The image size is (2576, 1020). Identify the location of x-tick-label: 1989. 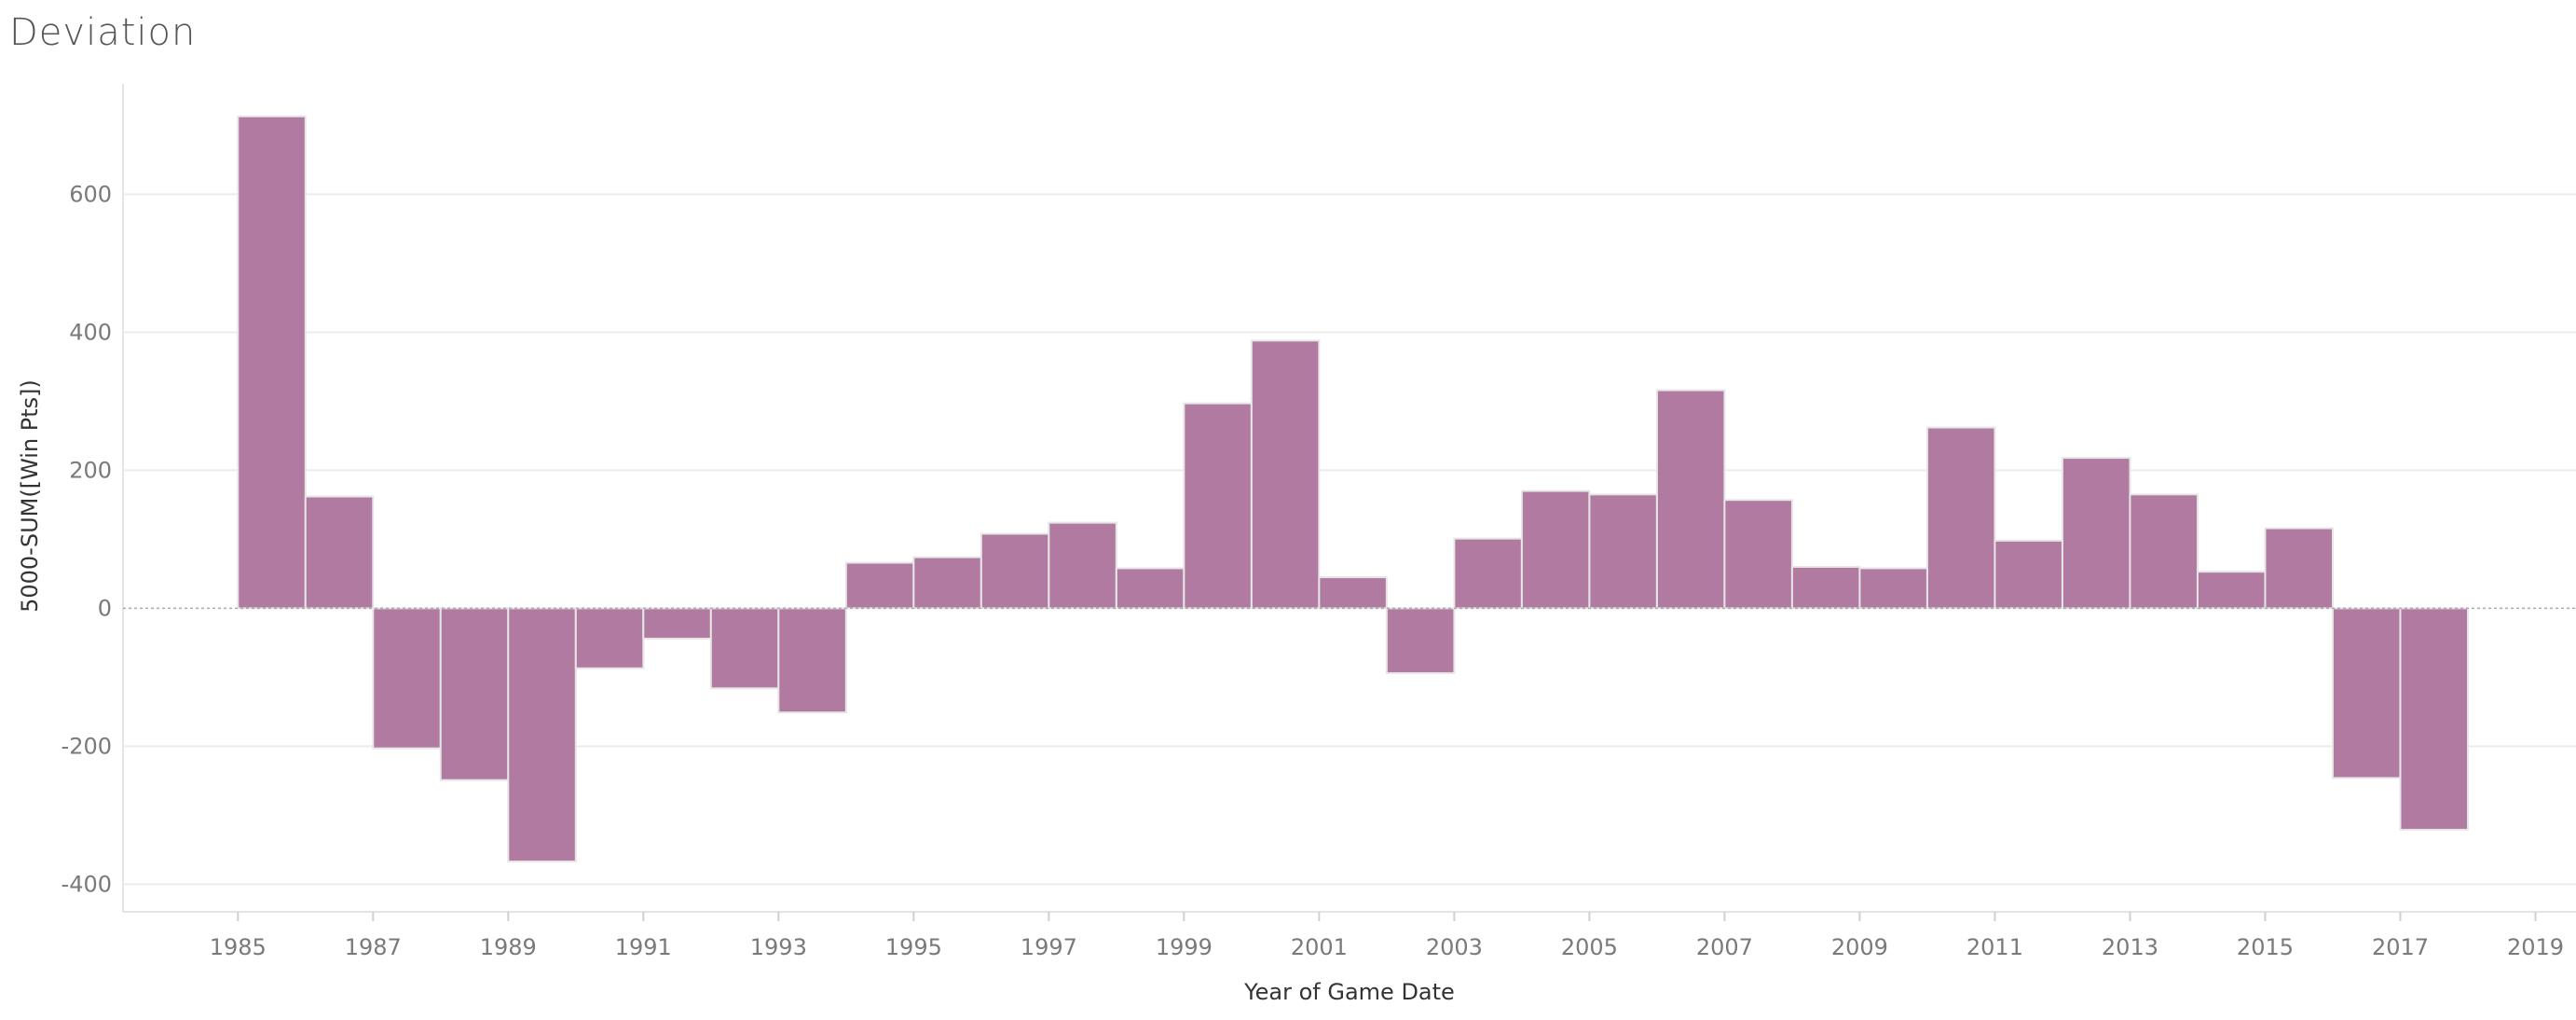
(508, 947).